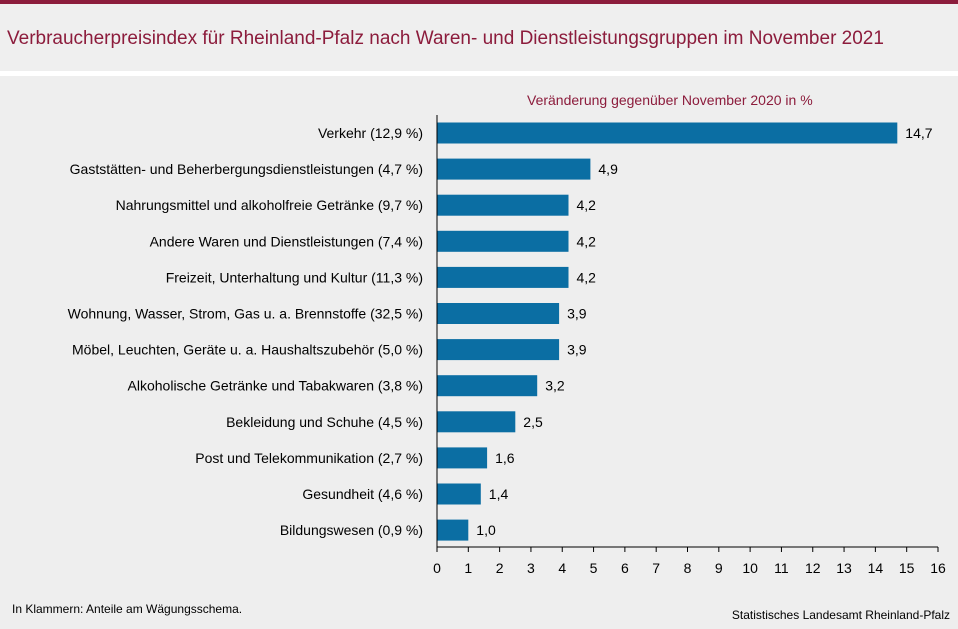 Image resolution: width=958 pixels, height=629 pixels. I want to click on x-tick-label: 9, so click(719, 568).